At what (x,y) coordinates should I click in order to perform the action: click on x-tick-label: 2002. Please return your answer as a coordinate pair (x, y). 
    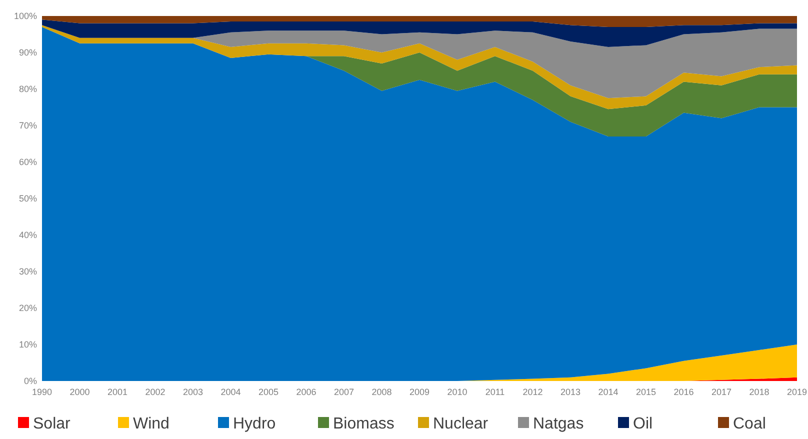
    Looking at the image, I should click on (155, 392).